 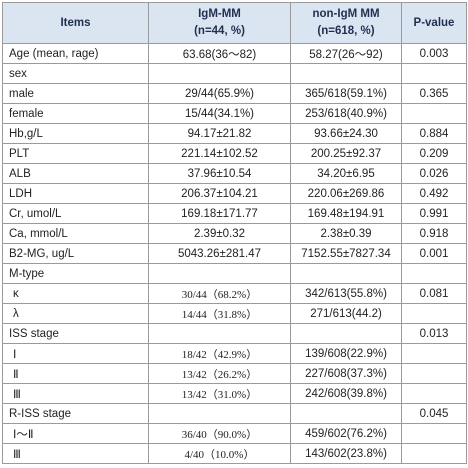 I want to click on table-cell: 18/42（42.9%）, so click(x=219, y=353).